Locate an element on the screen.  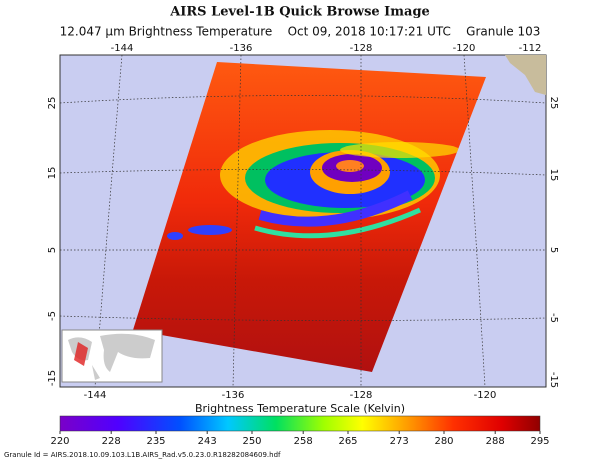
colorbar-tick-label: 235 is located at coordinates (155, 441).